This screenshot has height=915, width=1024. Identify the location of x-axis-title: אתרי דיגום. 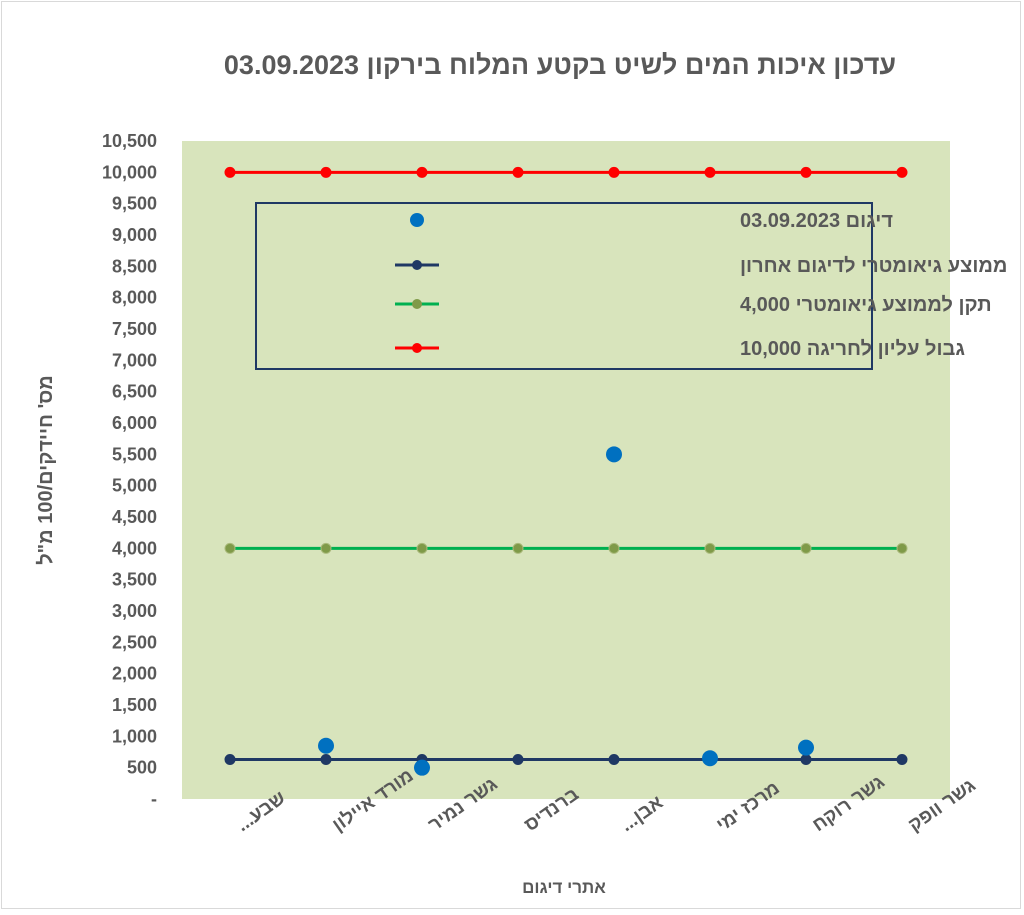
(564, 887).